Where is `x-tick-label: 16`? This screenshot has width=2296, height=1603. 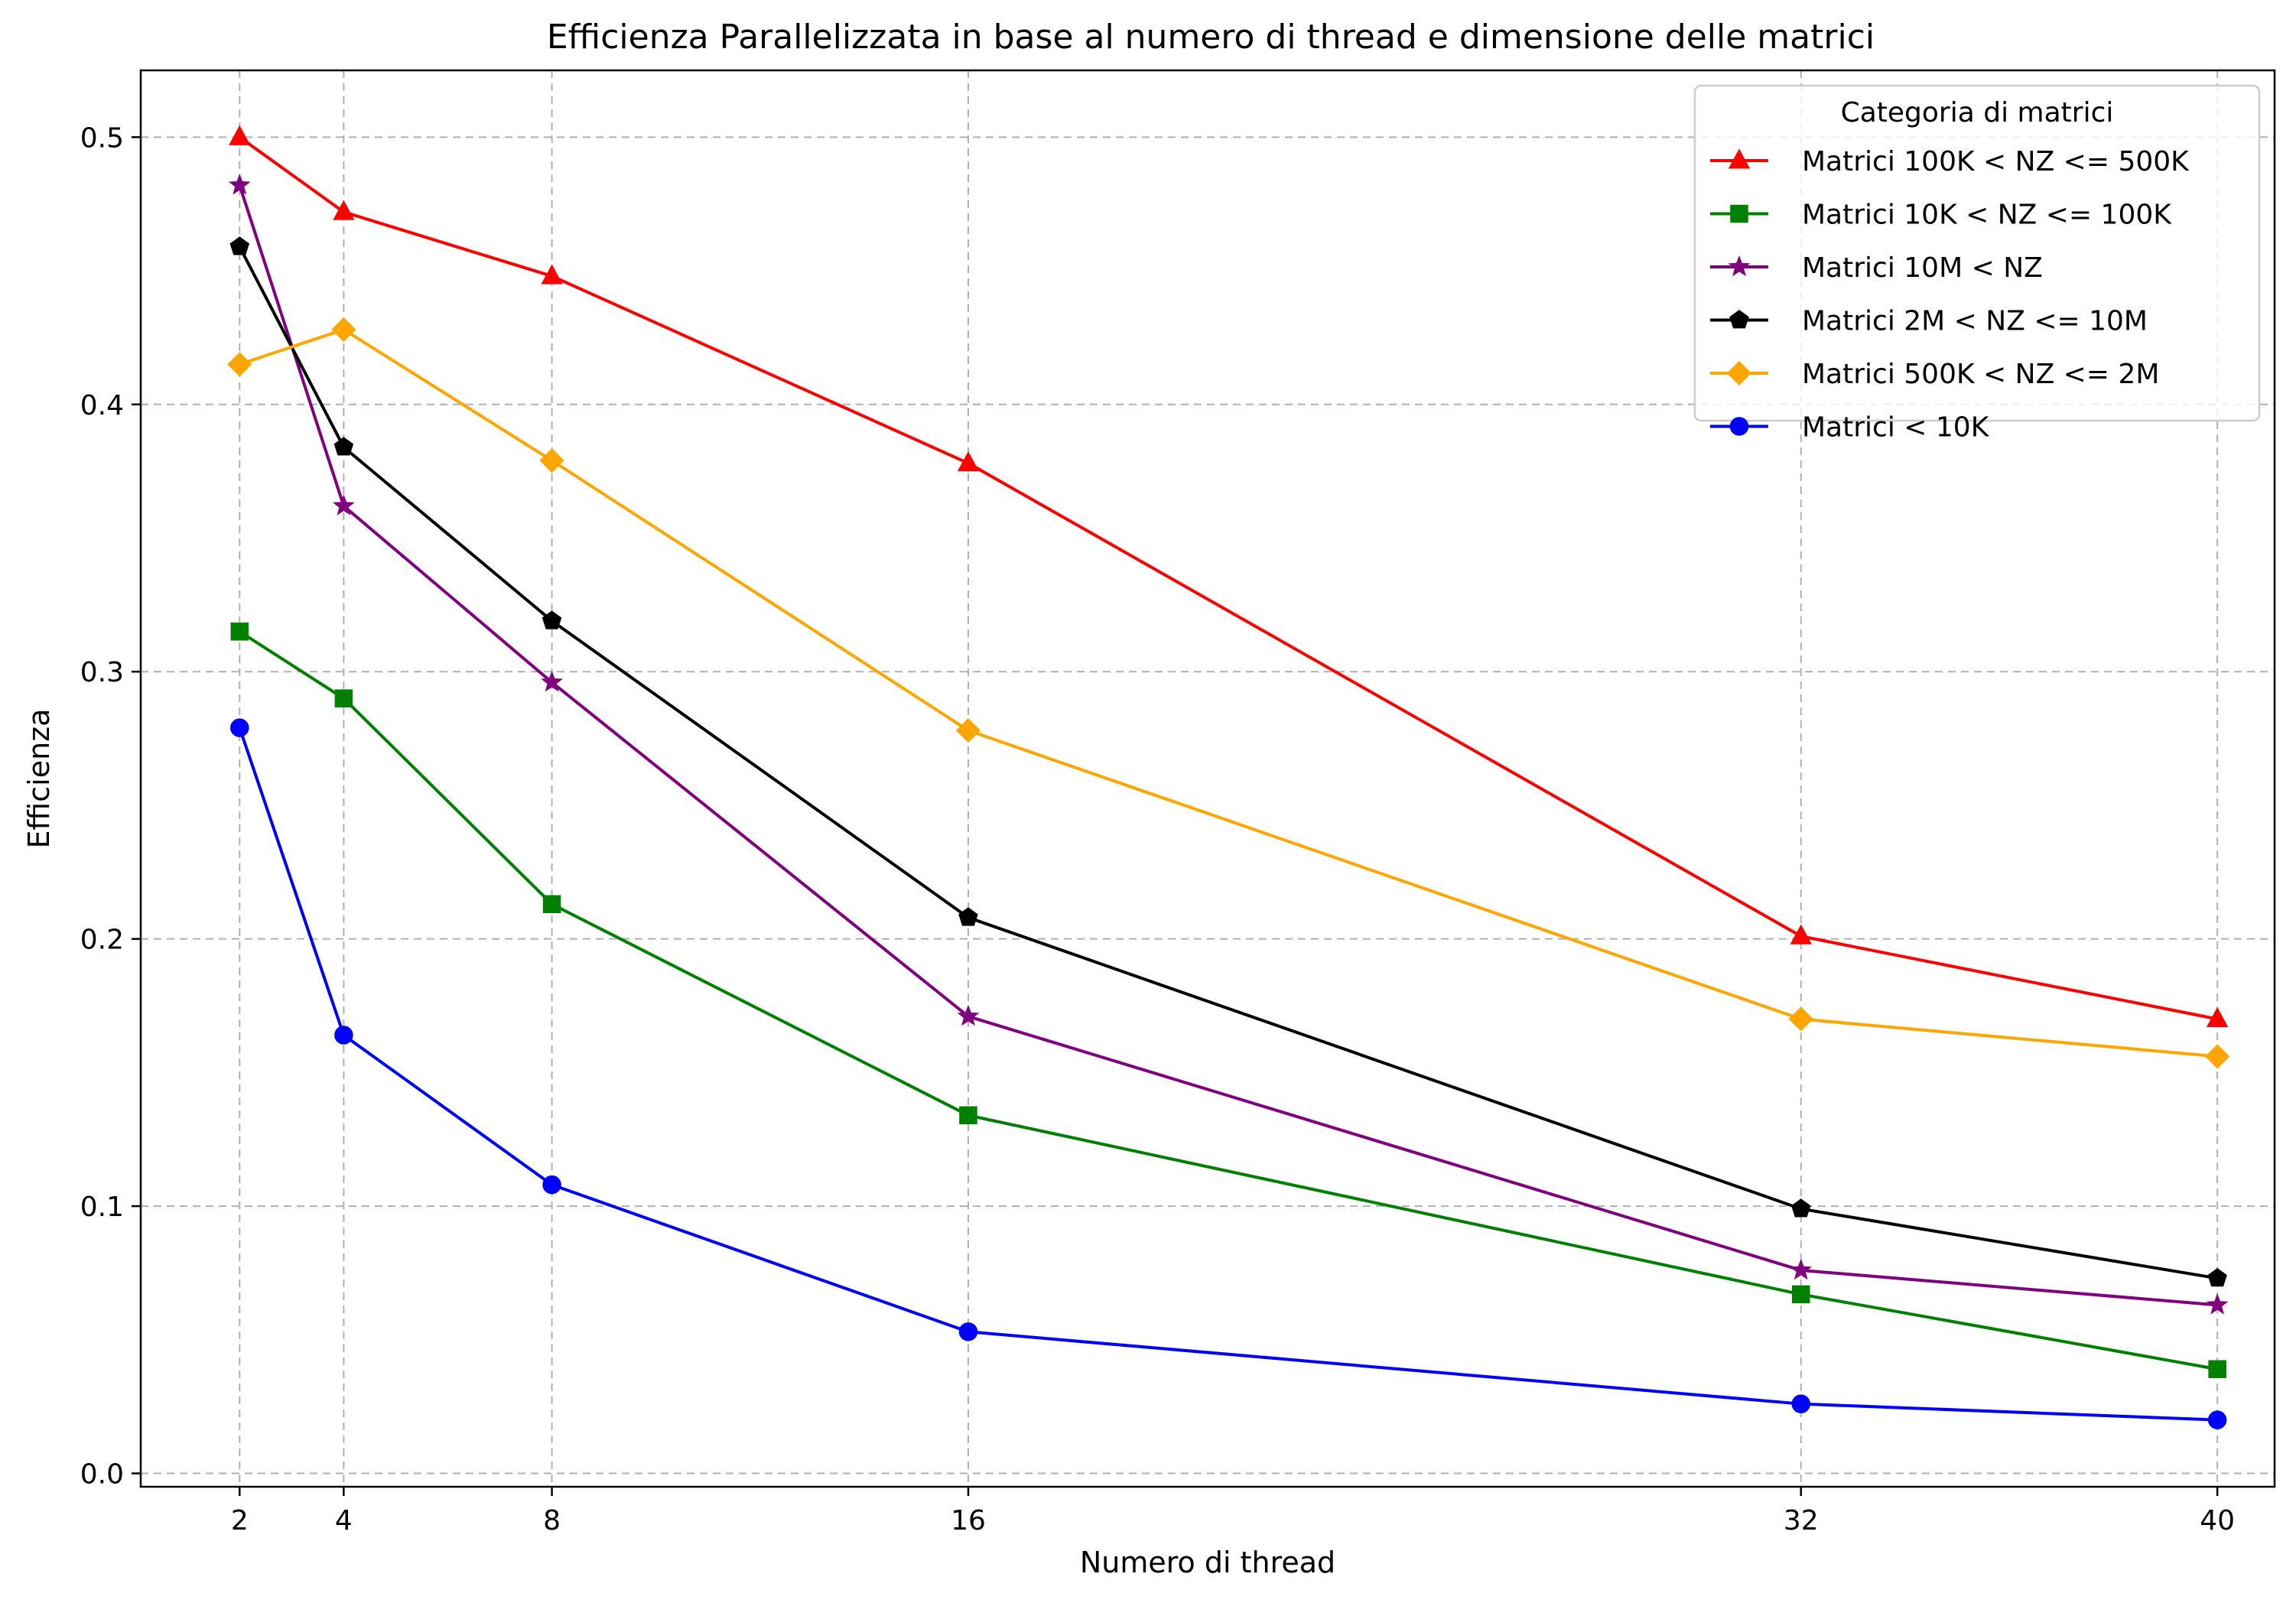
x-tick-label: 16 is located at coordinates (969, 1520).